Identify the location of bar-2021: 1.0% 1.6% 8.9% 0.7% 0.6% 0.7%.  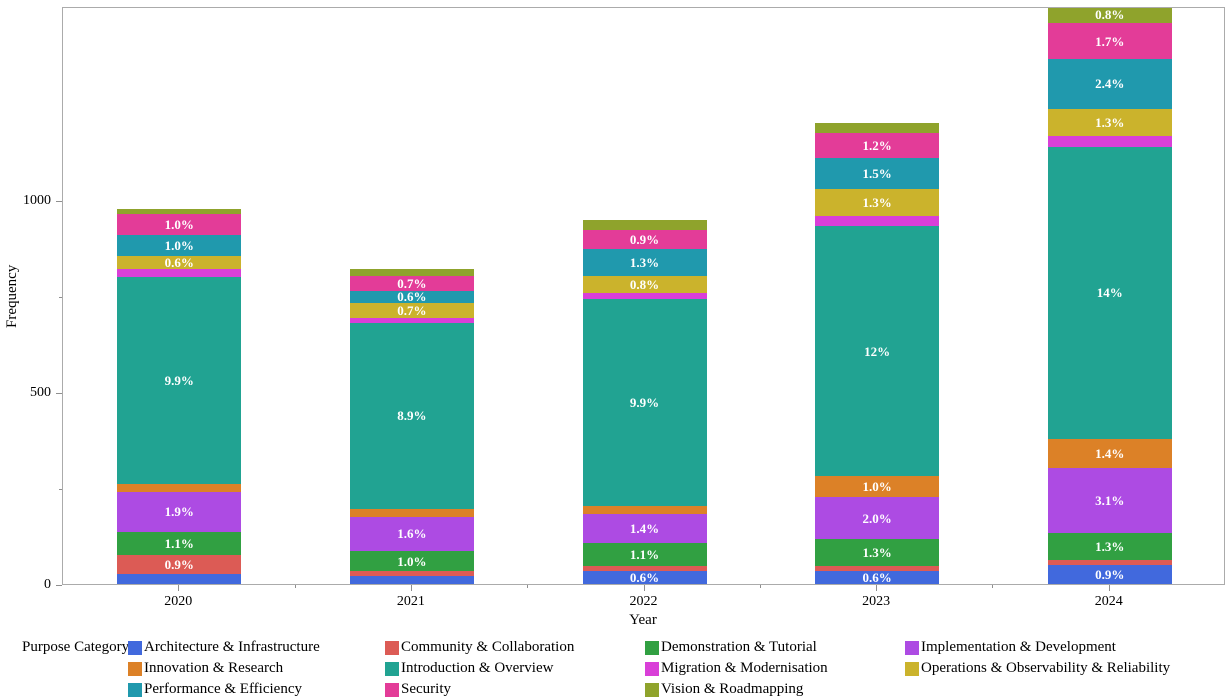
(411, 426).